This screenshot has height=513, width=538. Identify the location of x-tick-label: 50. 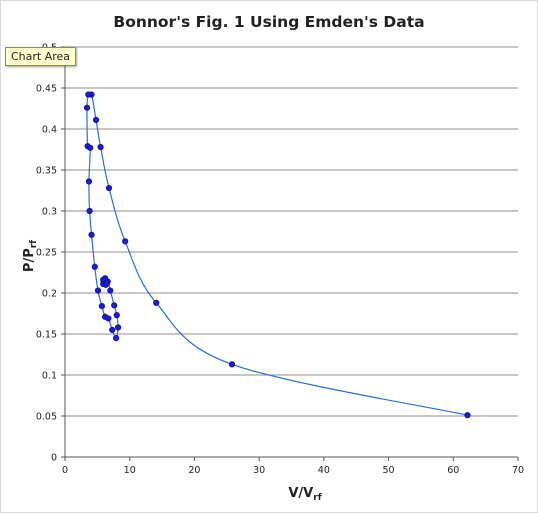
(389, 470).